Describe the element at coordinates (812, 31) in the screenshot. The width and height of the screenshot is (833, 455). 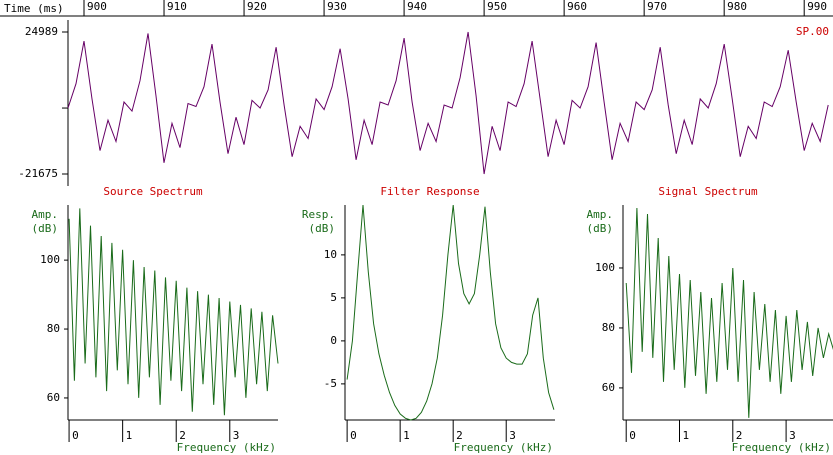
I see `channel-label: SP.00` at that location.